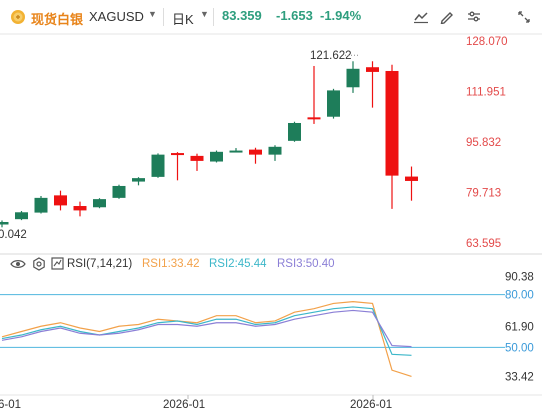  Describe the element at coordinates (519, 327) in the screenshot. I see `rsi-axis-label: 61.90` at that location.